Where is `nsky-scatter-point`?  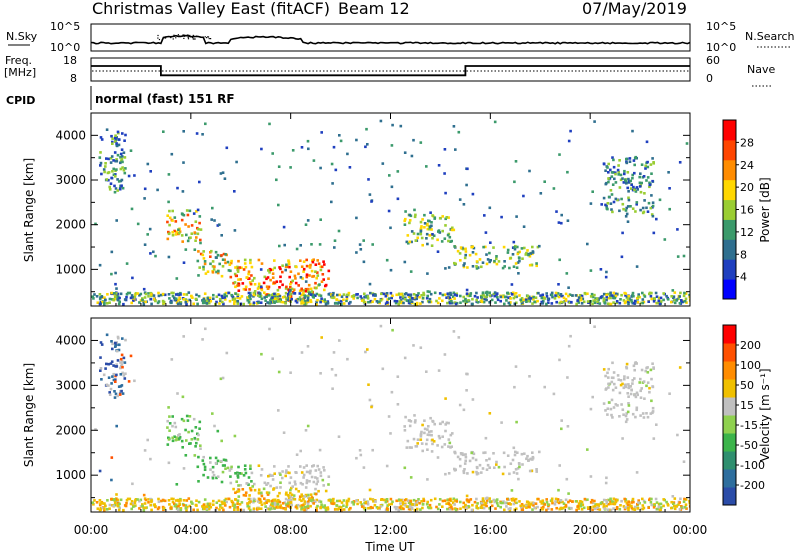
nsky-scatter-point is located at coordinates (184, 38).